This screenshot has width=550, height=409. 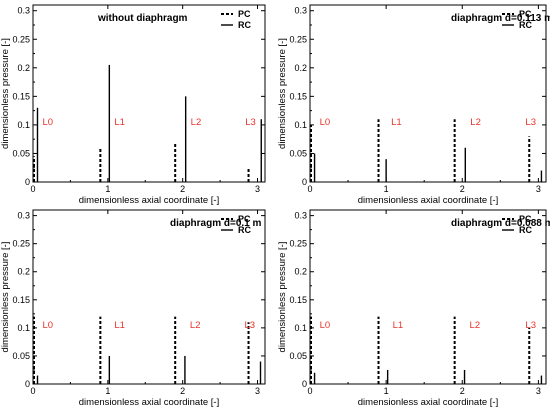 What do you see at coordinates (142, 18) in the screenshot?
I see `panel-title: without diaphragm` at bounding box center [142, 18].